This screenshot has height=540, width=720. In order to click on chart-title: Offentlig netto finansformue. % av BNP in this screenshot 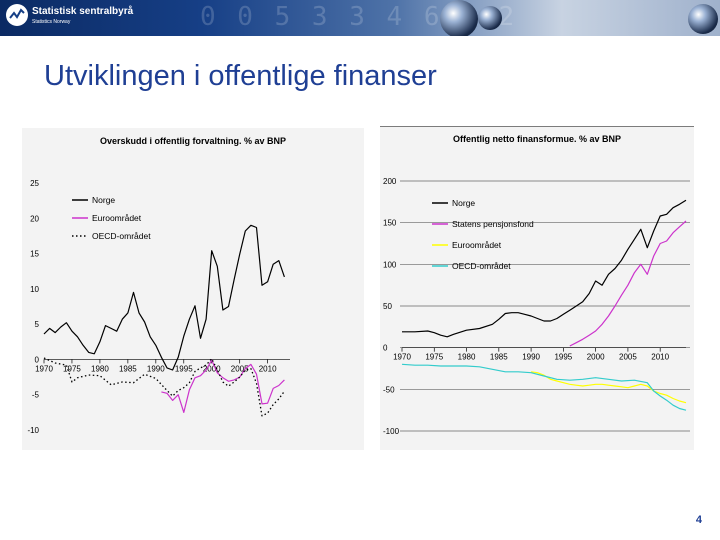, I will do `click(537, 139)`.